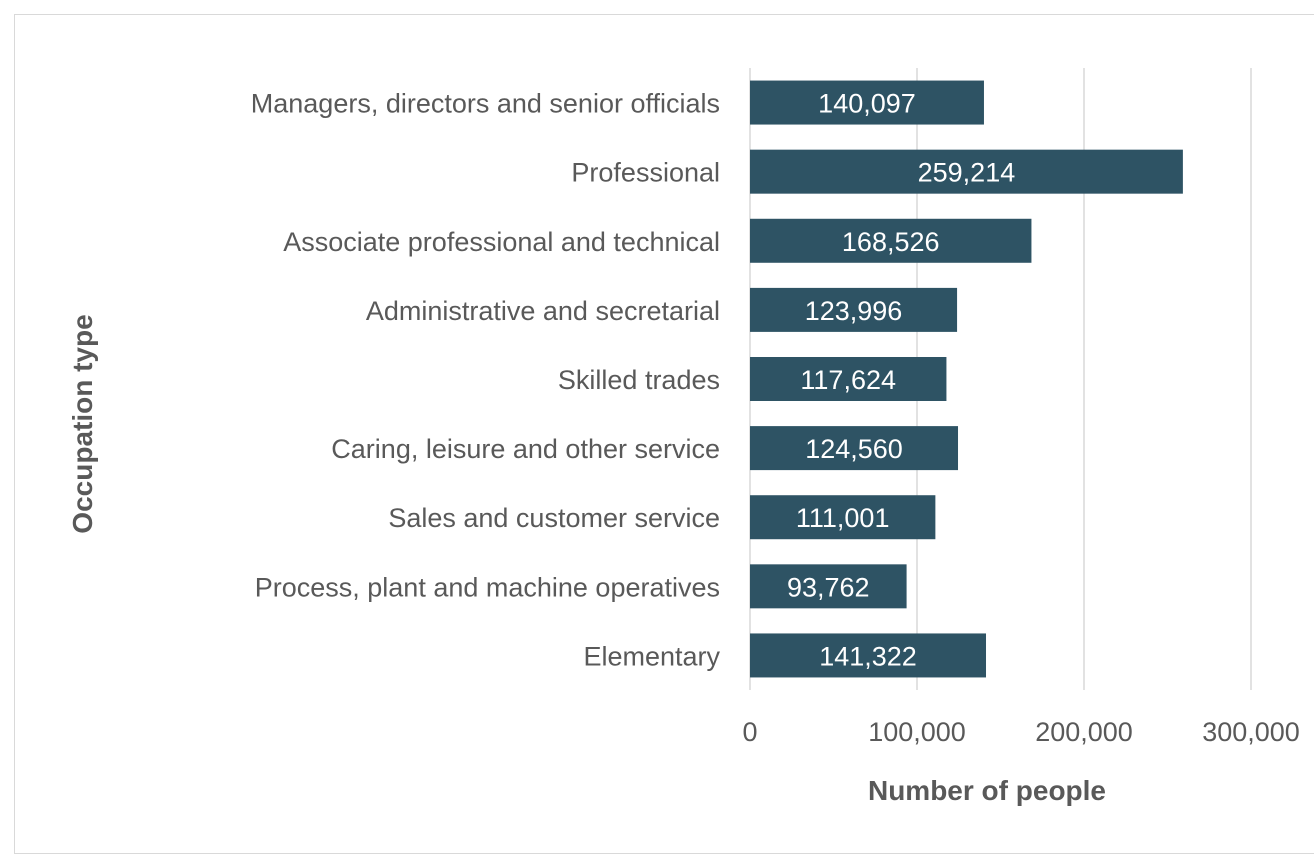 The width and height of the screenshot is (1314, 854). I want to click on x-tick-label: 200,000, so click(1084, 732).